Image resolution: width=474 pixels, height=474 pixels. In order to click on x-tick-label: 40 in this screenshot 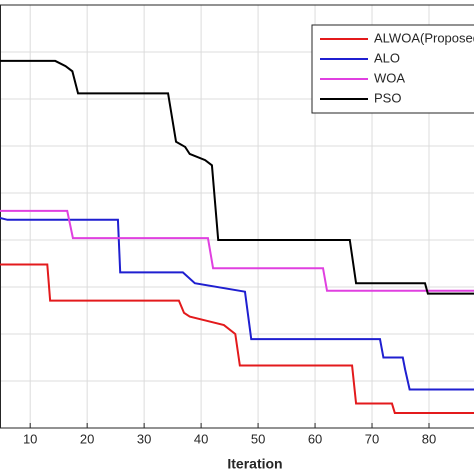, I will do `click(201, 438)`.